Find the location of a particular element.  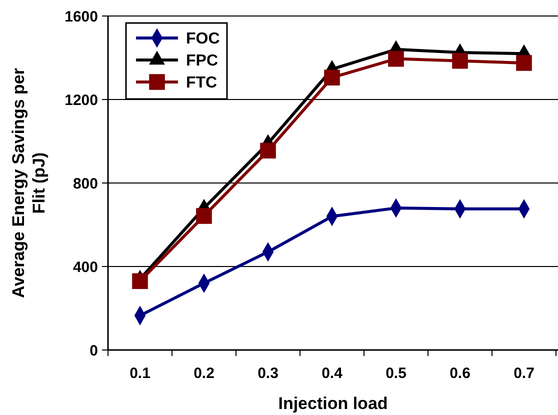

x-tick-label: 0.1 is located at coordinates (140, 373).